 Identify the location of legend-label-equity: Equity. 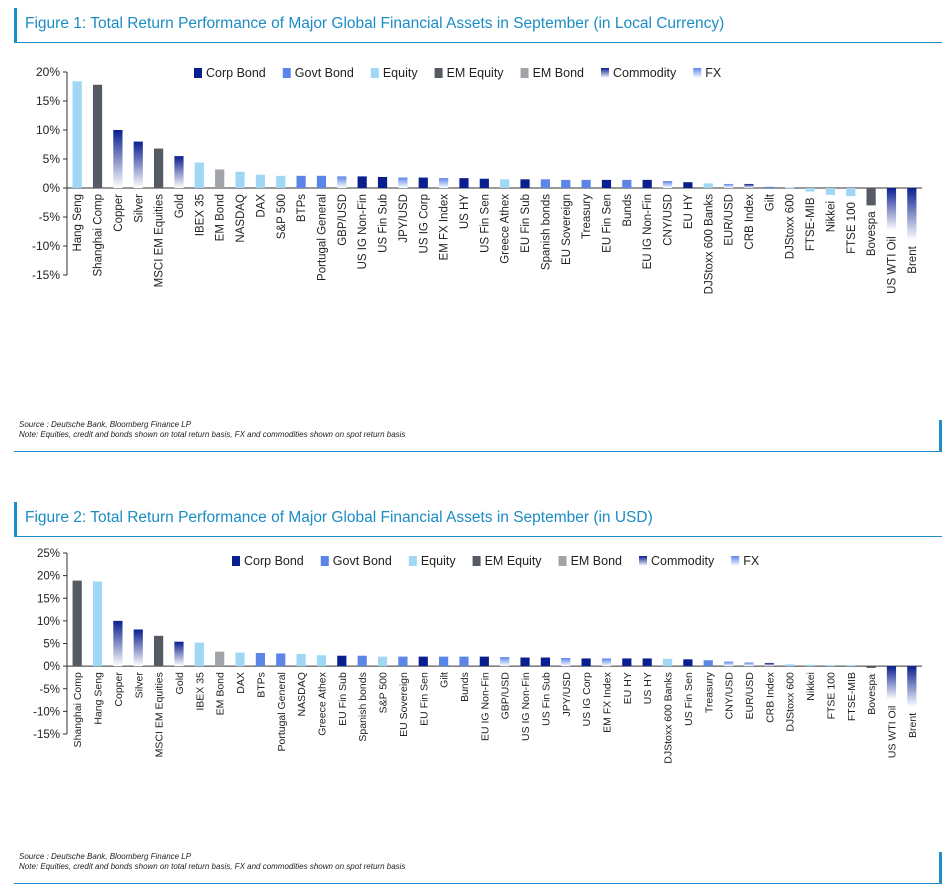
(438, 561).